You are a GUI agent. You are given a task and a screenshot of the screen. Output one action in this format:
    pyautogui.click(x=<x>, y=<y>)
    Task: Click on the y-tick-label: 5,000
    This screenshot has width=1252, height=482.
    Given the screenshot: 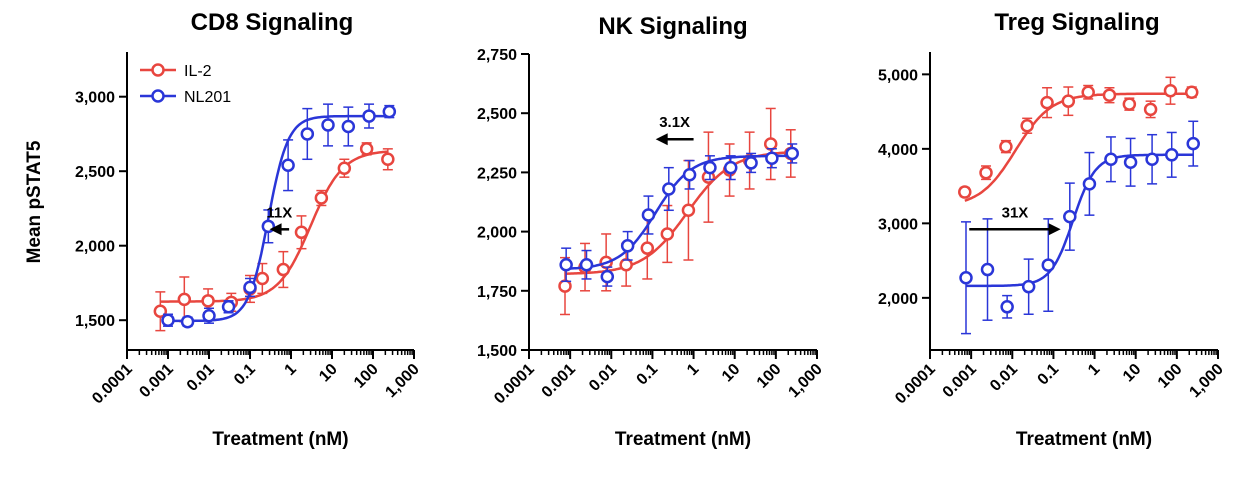 What is the action you would take?
    pyautogui.click(x=898, y=75)
    